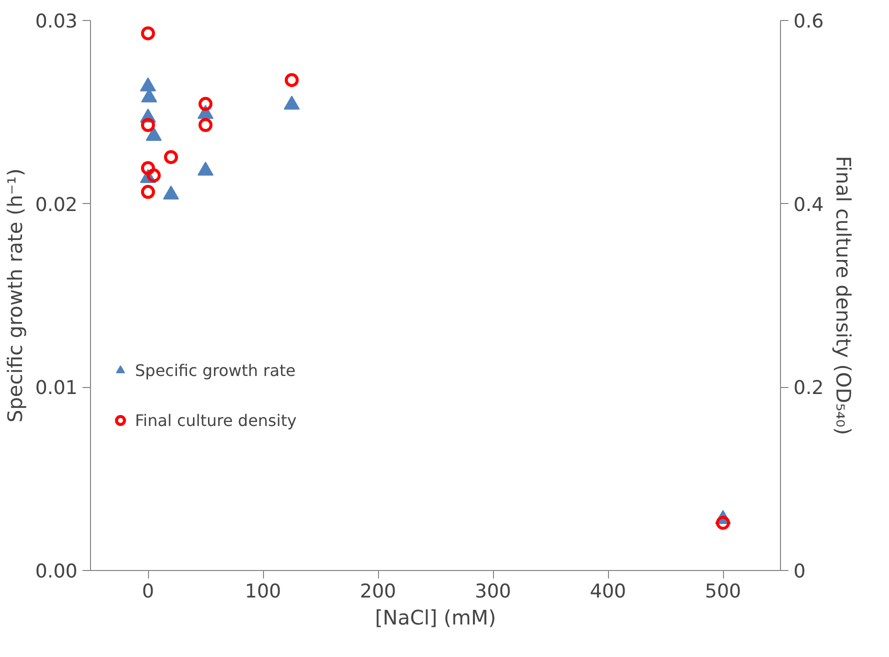 This screenshot has height=657, width=889. Describe the element at coordinates (800, 571) in the screenshot. I see `y2-tick-label: 0` at that location.